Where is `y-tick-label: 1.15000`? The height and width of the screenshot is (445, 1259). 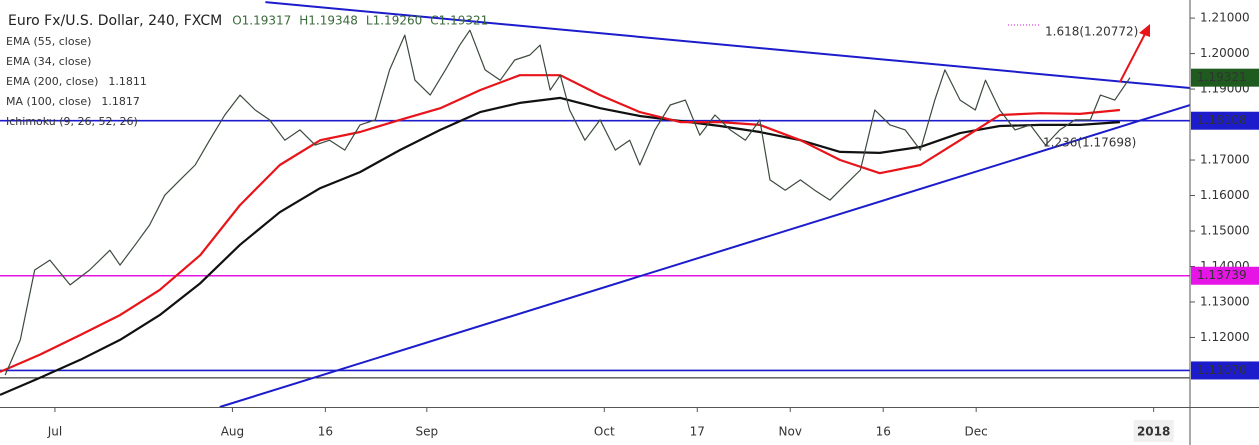
y-tick-label: 1.15000 is located at coordinates (1225, 231).